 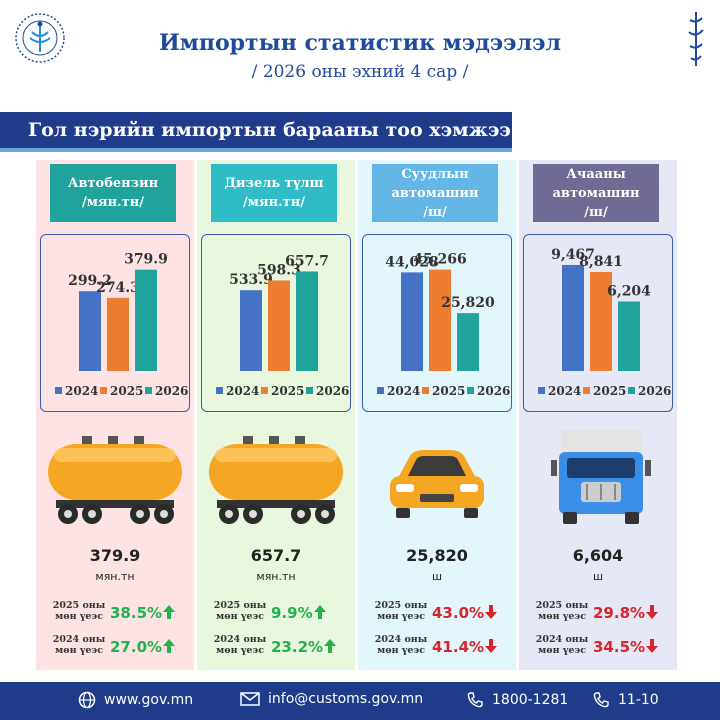 What do you see at coordinates (619, 647) in the screenshot?
I see `comparison-percent: 34.5%` at bounding box center [619, 647].